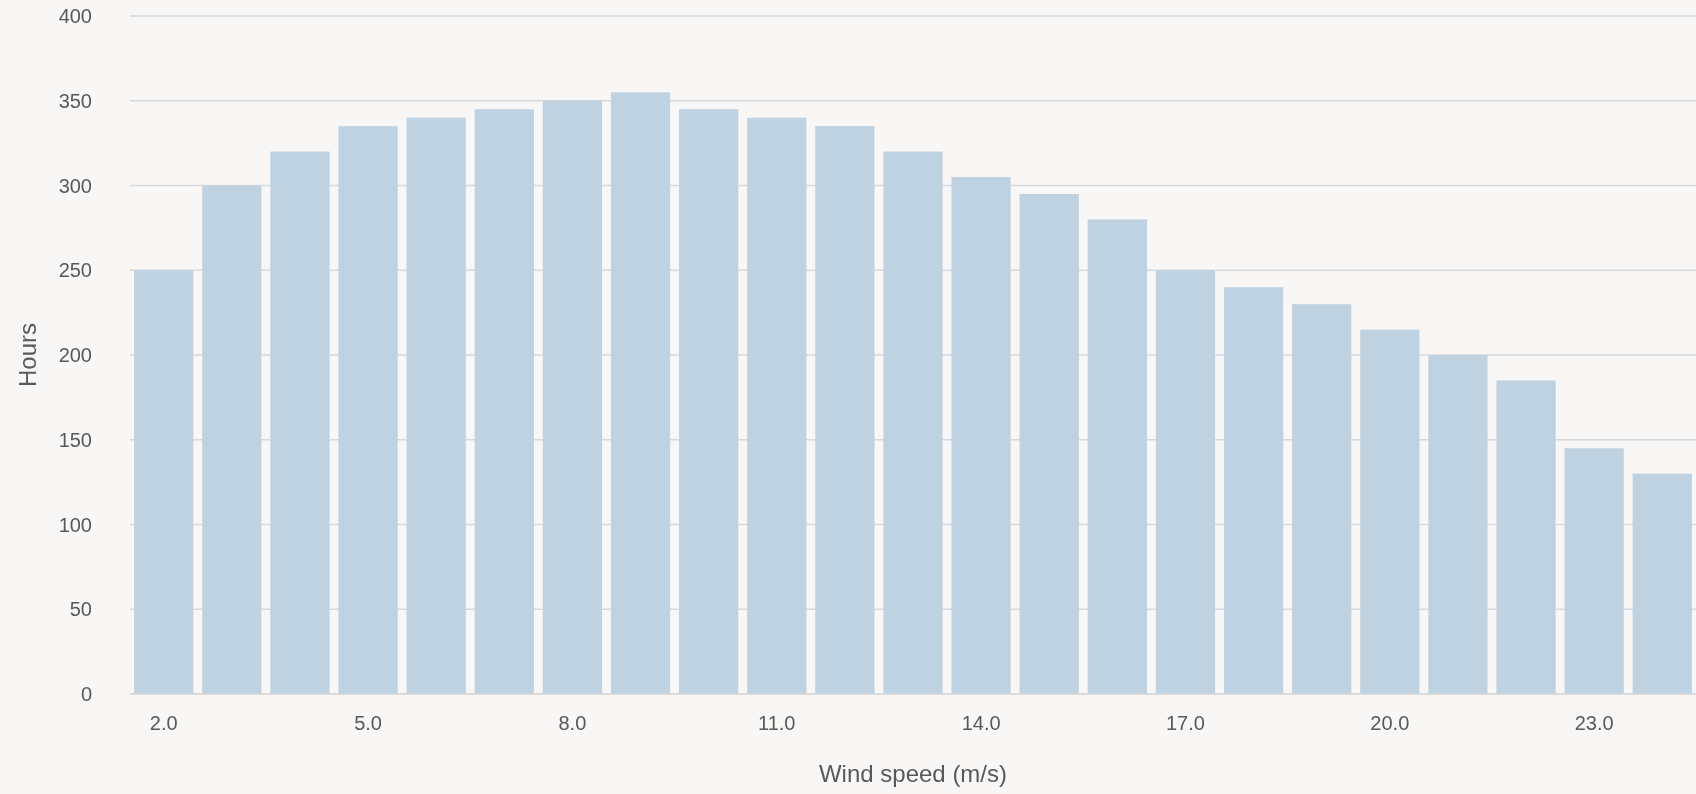 This screenshot has width=1696, height=794. What do you see at coordinates (777, 723) in the screenshot?
I see `x-tick-label: 11.0` at bounding box center [777, 723].